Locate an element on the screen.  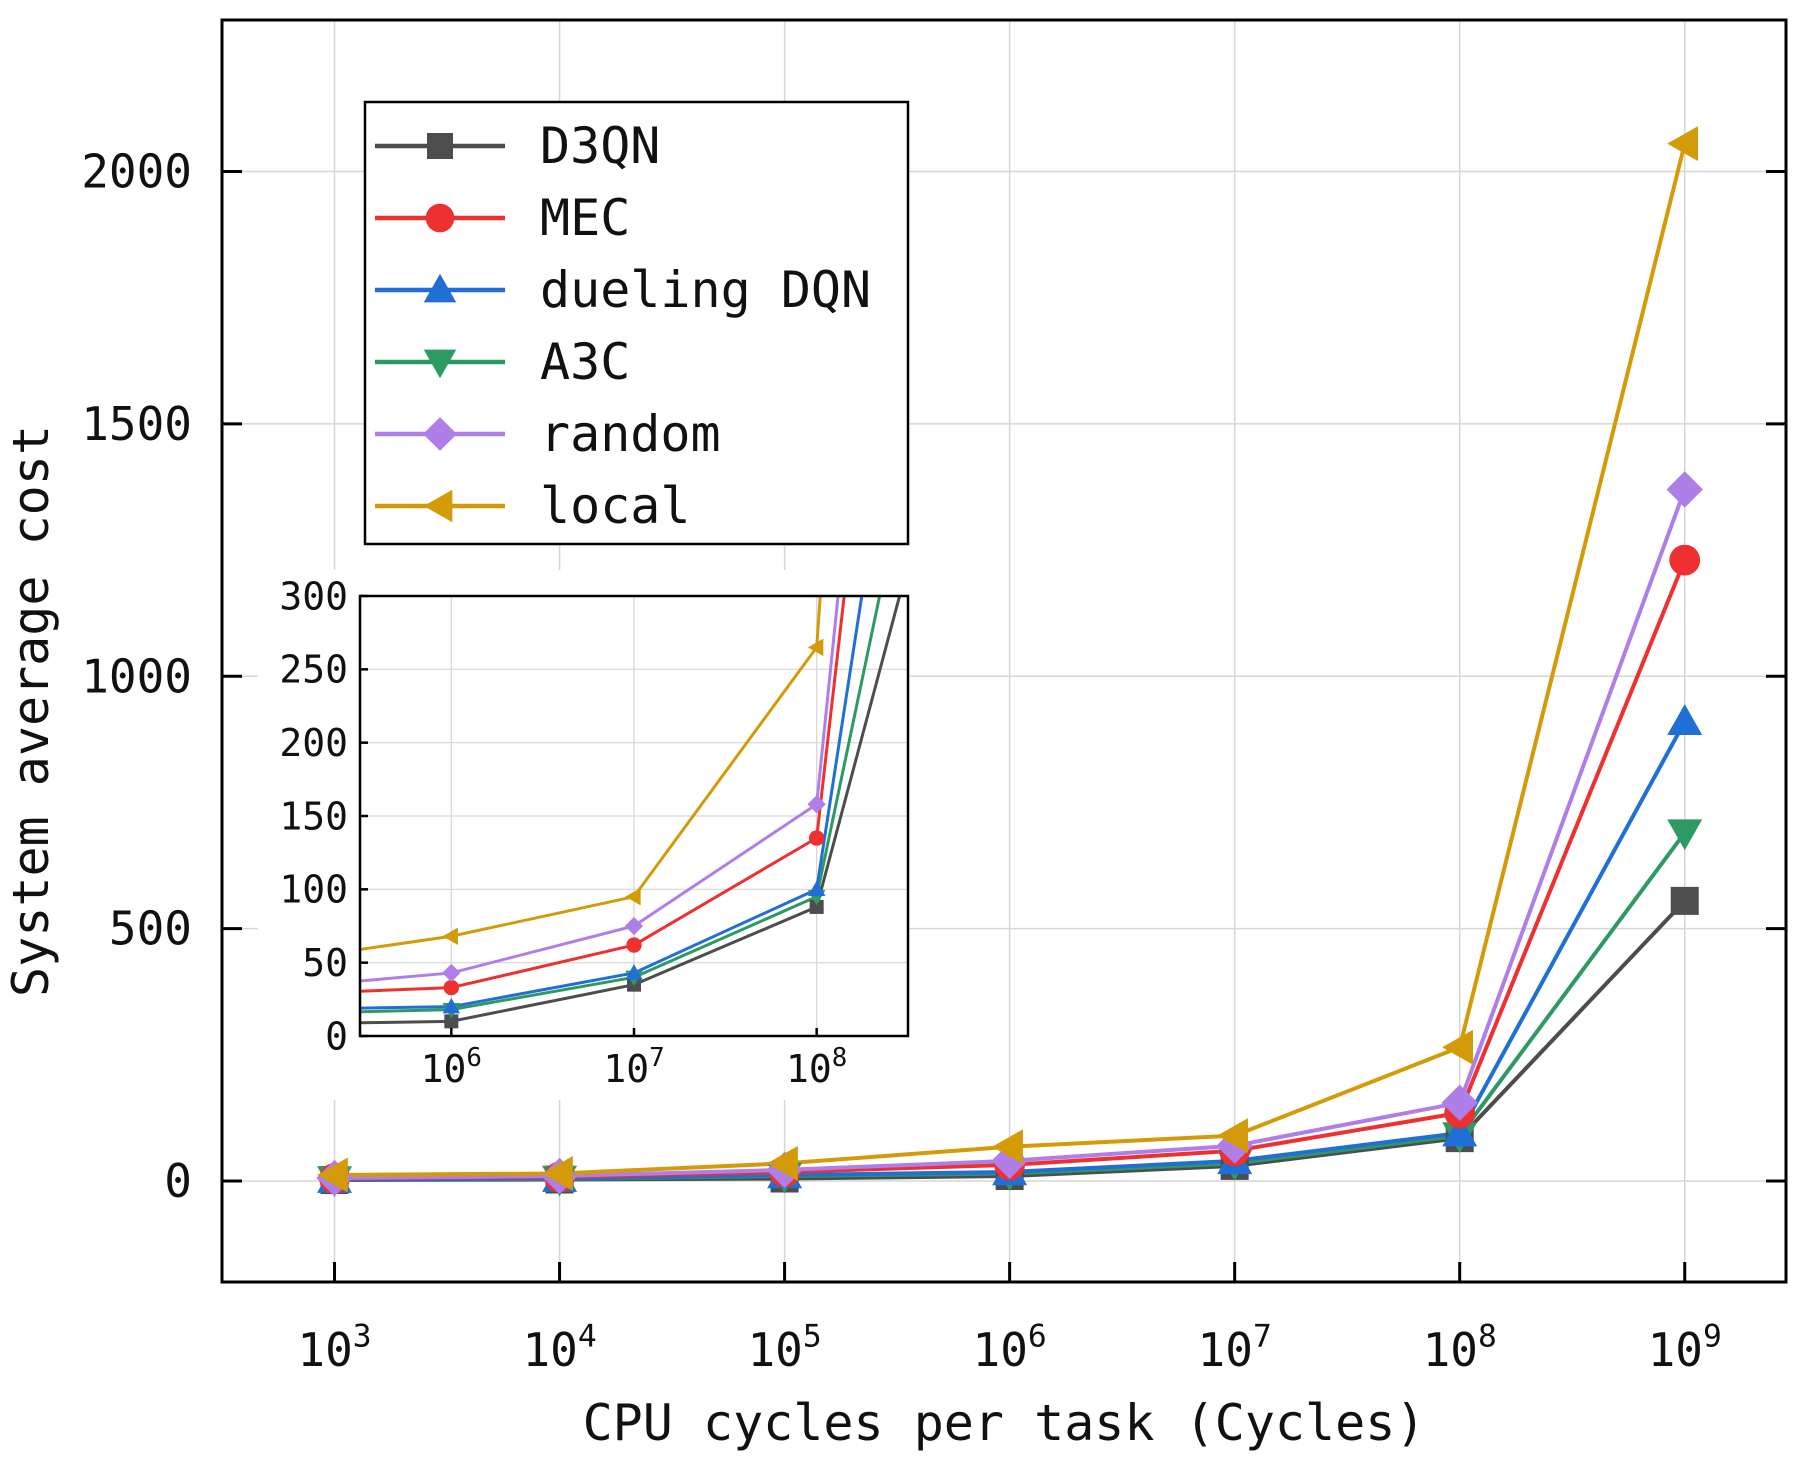
y-tick-label: 100 is located at coordinates (313, 890).